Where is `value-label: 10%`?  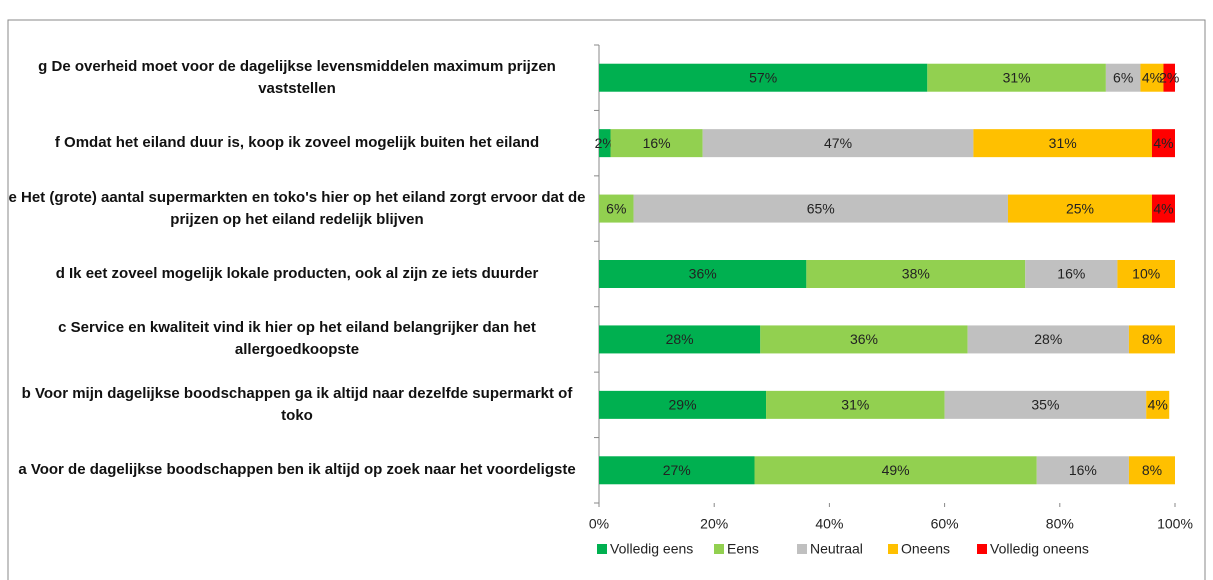
value-label: 10% is located at coordinates (1146, 274).